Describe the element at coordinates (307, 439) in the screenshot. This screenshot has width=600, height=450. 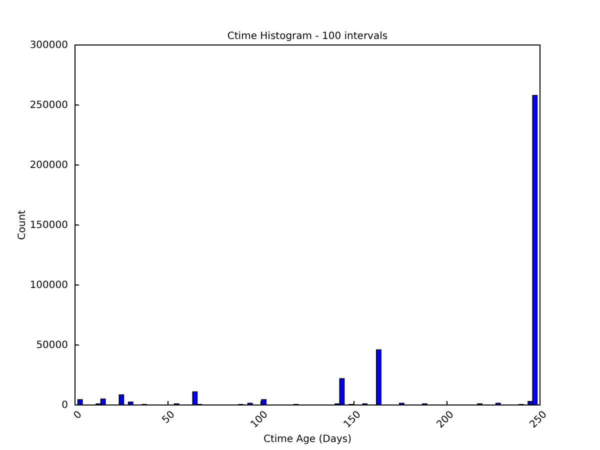
I see `x-axis-title: Ctime Age (Days)` at that location.